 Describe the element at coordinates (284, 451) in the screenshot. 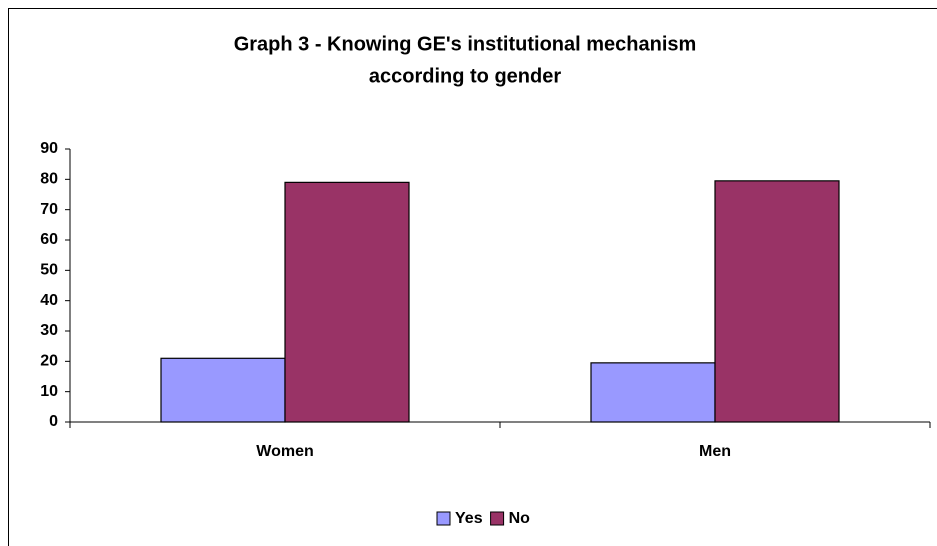

I see `x-tick-label: Women` at that location.